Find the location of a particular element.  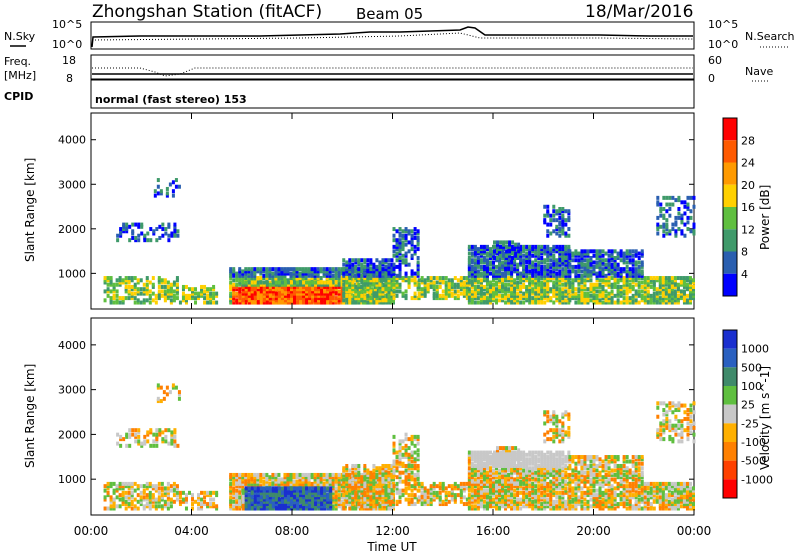

cpid-label: CPID is located at coordinates (18, 96).